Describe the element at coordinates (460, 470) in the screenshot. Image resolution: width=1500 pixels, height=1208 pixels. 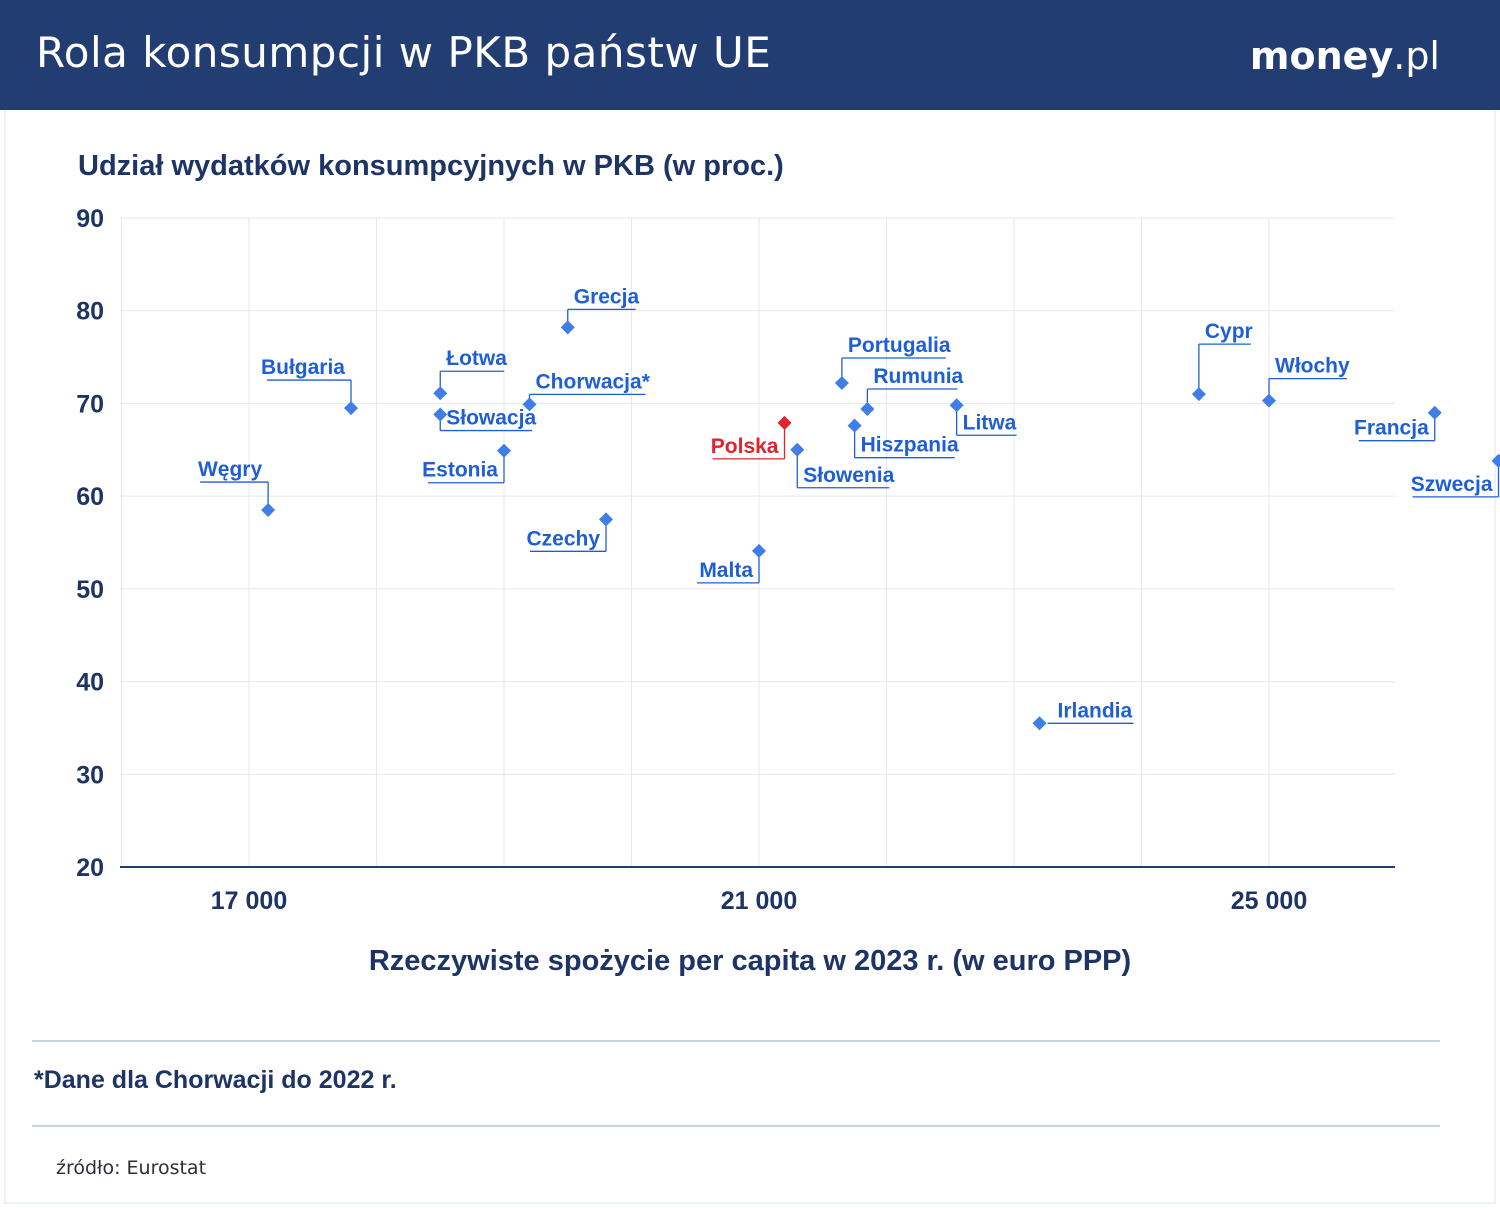
I see `point-label: Estonia` at that location.